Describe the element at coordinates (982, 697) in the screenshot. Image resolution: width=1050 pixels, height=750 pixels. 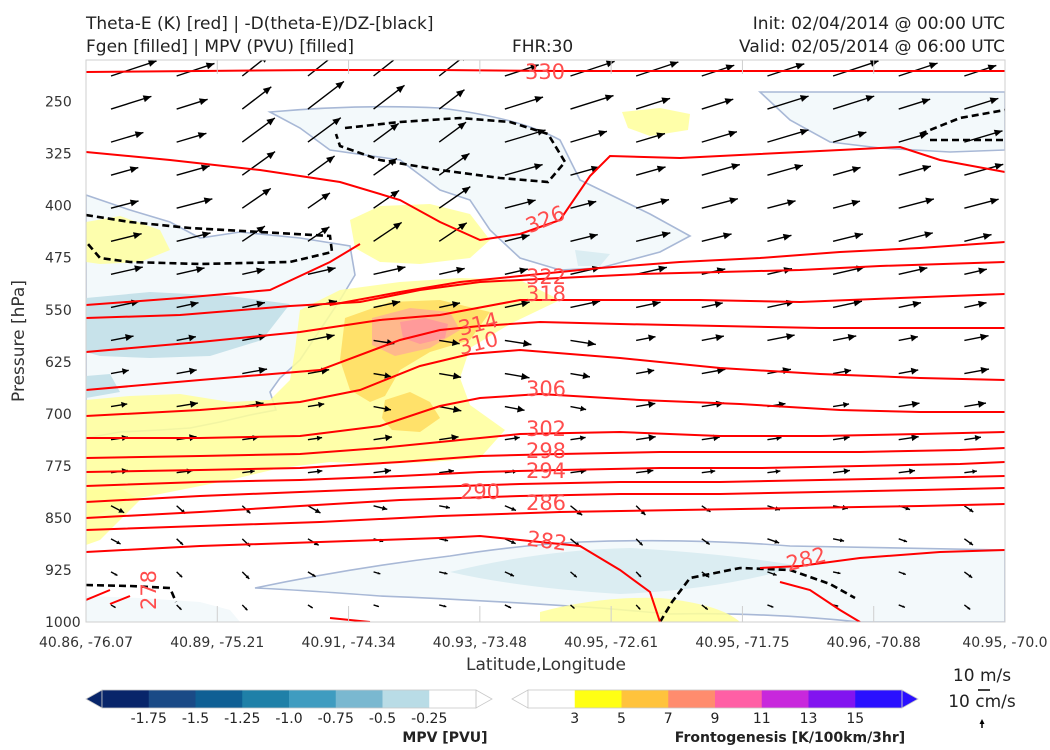
I see `vector-reference-key: 10 m/s 10 cm/s` at that location.